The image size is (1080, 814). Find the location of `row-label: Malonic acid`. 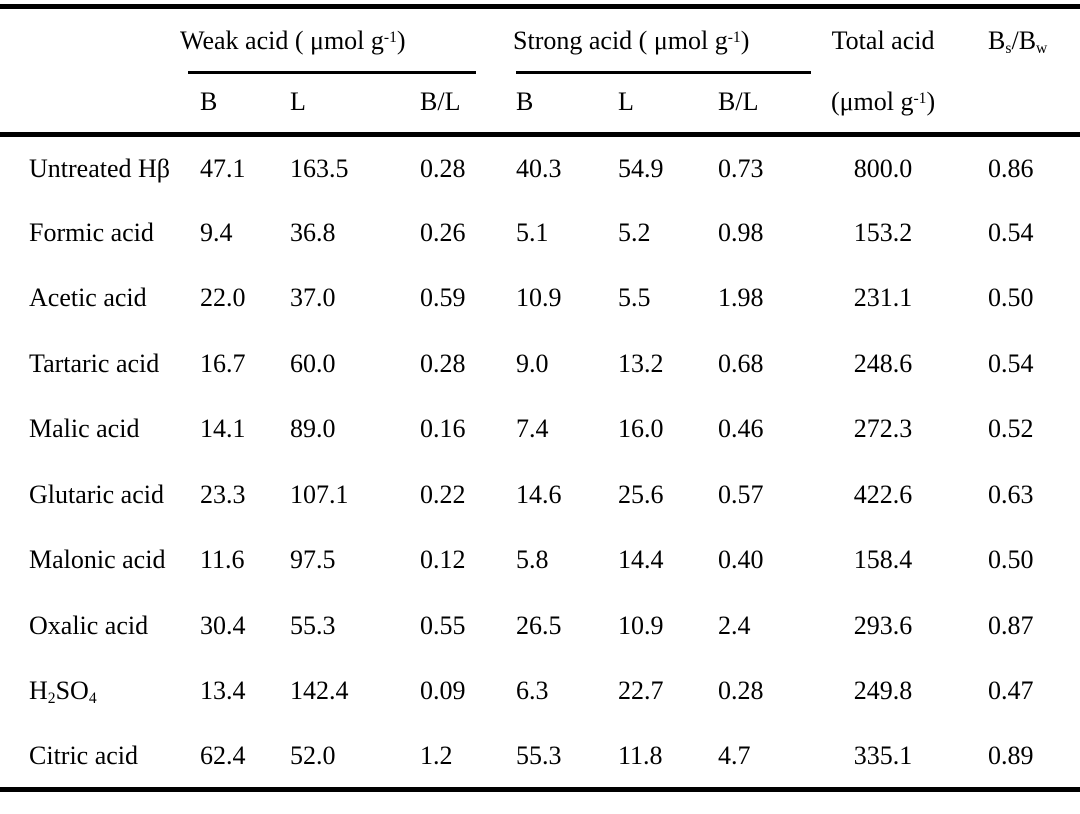

row-label: Malonic acid is located at coordinates (97, 560).